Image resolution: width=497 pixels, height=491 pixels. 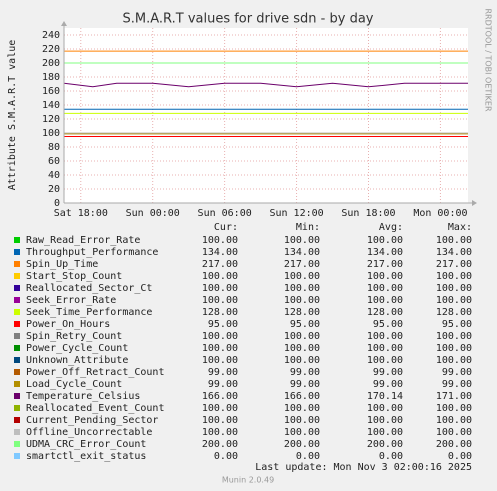 I want to click on legend-label: Power_Off_Retract_Count, so click(x=95, y=372).